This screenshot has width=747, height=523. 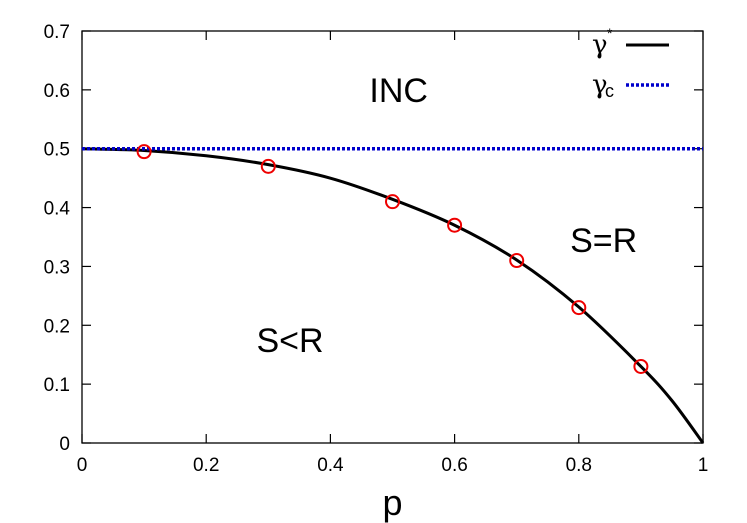 What do you see at coordinates (206, 465) in the screenshot?
I see `x-tick-label: 0.2` at bounding box center [206, 465].